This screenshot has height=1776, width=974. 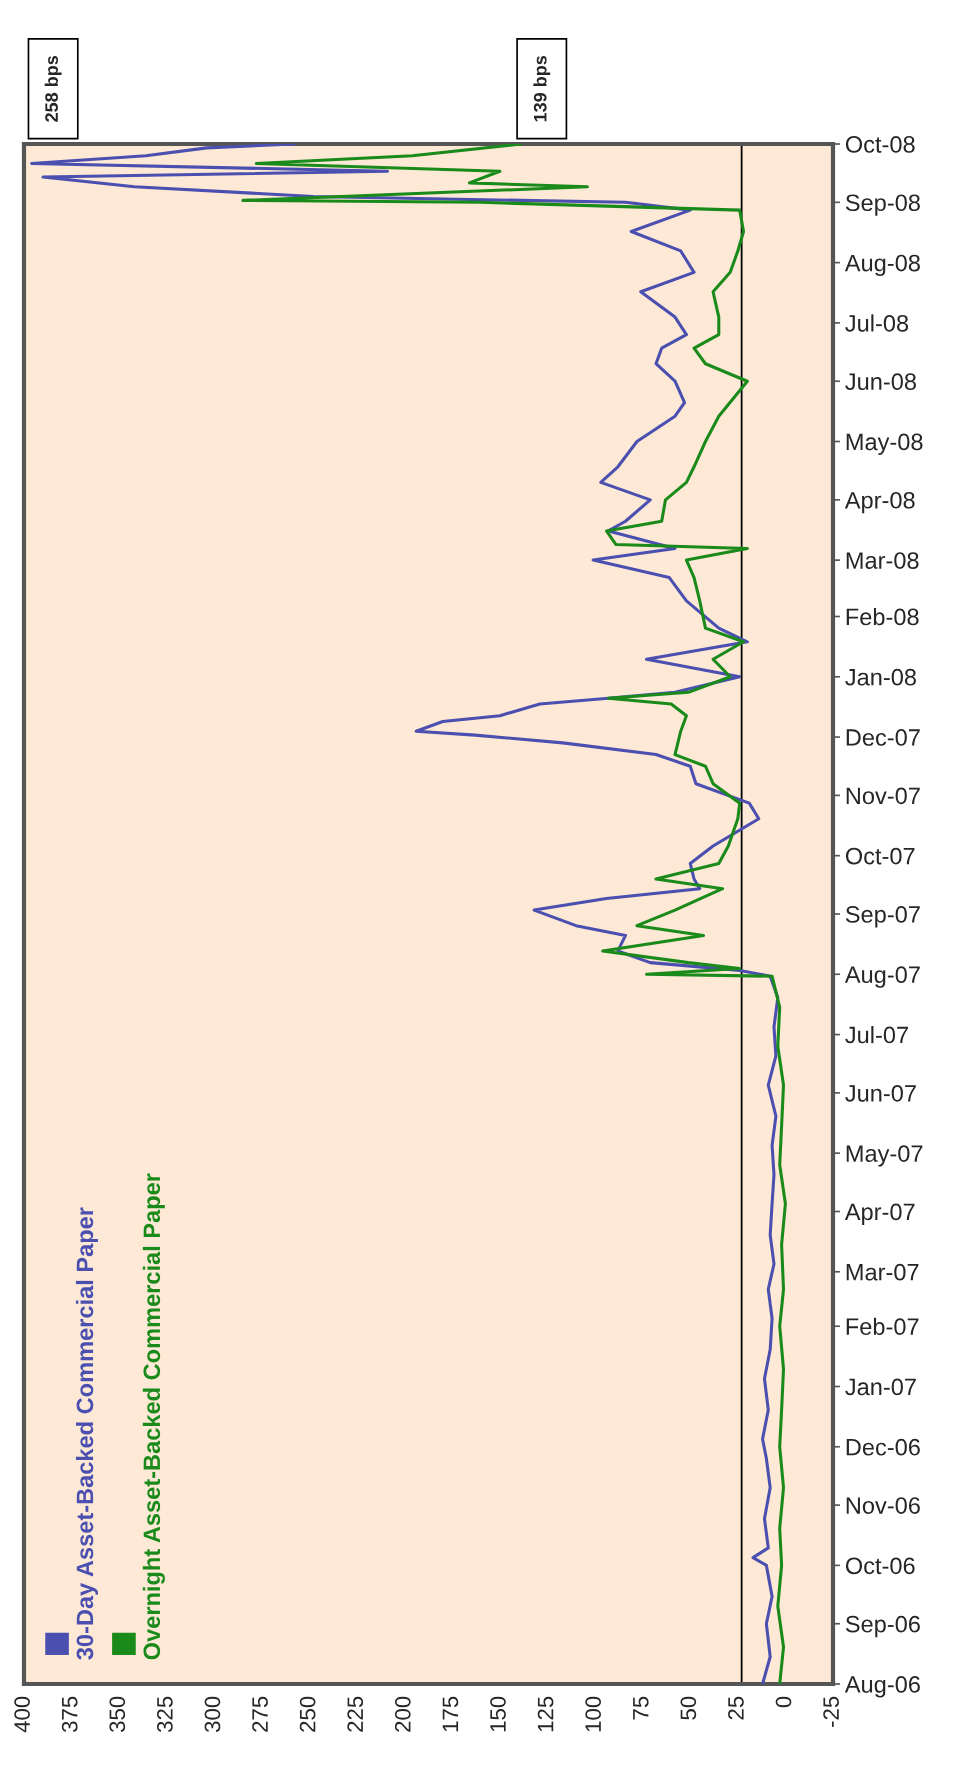 I want to click on x-tick-label: 275, so click(x=260, y=1714).